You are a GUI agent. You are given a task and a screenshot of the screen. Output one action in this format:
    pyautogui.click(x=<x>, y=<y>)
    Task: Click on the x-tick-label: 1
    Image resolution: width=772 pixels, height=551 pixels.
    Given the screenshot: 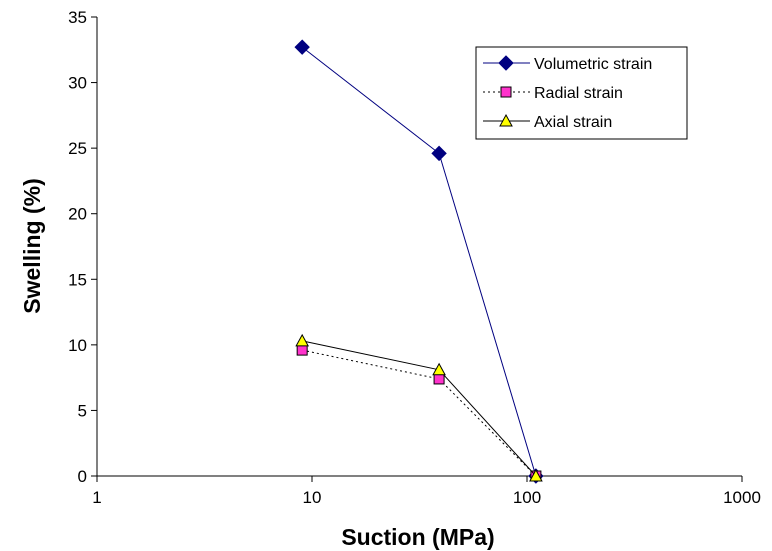 What is the action you would take?
    pyautogui.click(x=96, y=497)
    